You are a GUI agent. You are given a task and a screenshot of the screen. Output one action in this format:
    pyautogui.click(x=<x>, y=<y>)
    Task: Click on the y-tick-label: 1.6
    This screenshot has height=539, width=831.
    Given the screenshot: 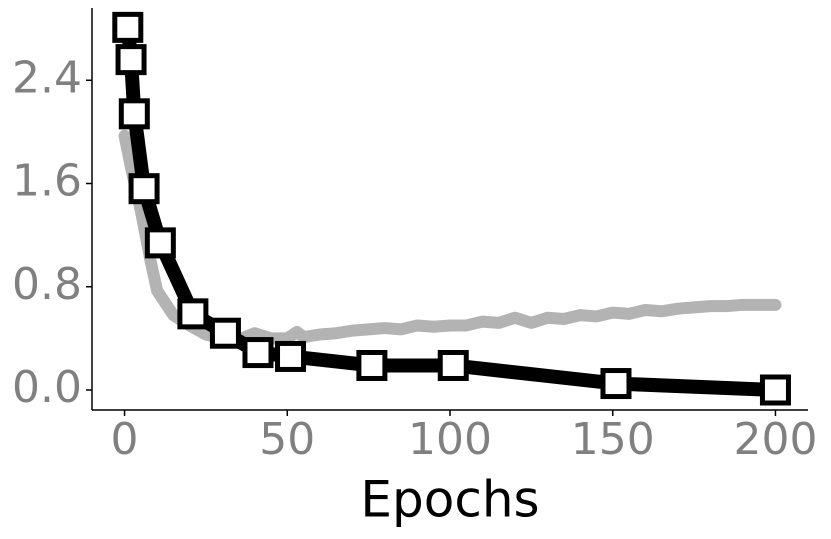 What is the action you would take?
    pyautogui.click(x=47, y=181)
    